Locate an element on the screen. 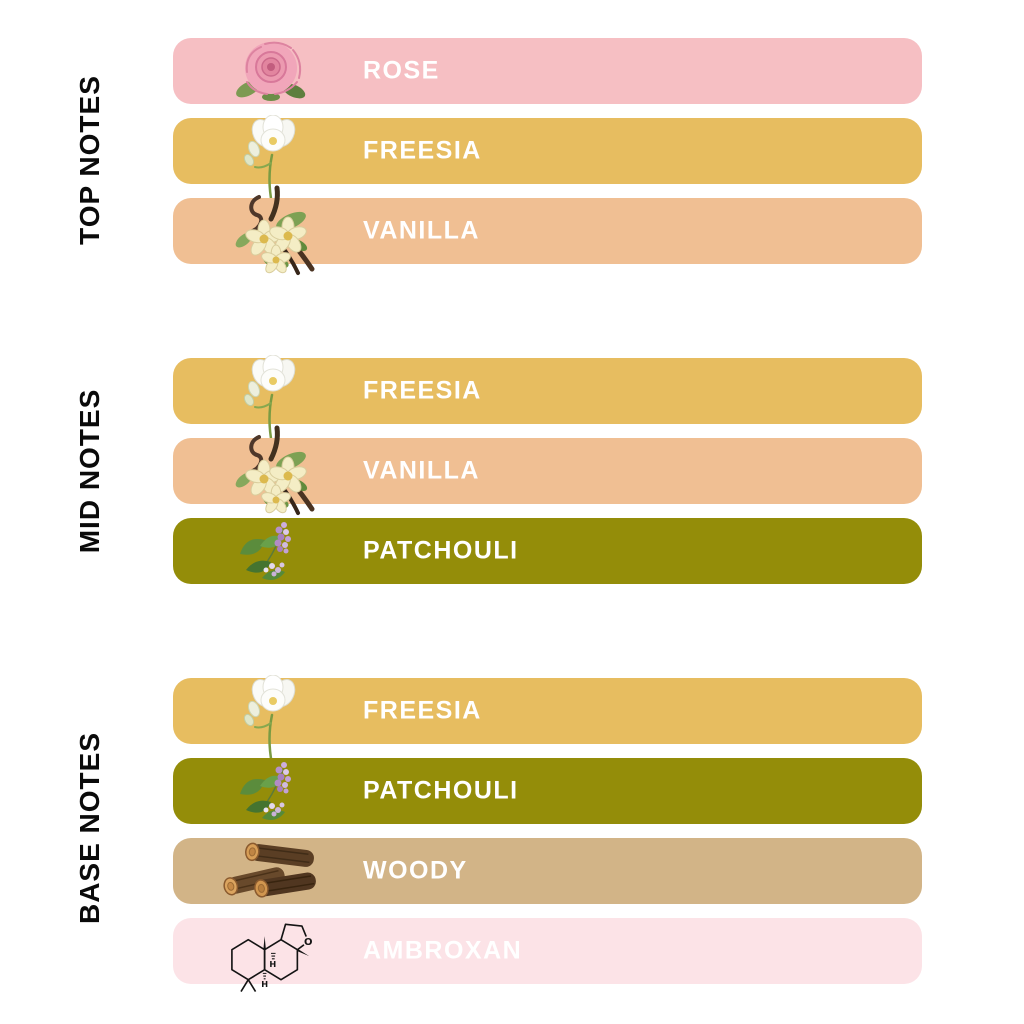 The height and width of the screenshot is (1024, 1024). note-bar-woody: WOODY is located at coordinates (547, 871).